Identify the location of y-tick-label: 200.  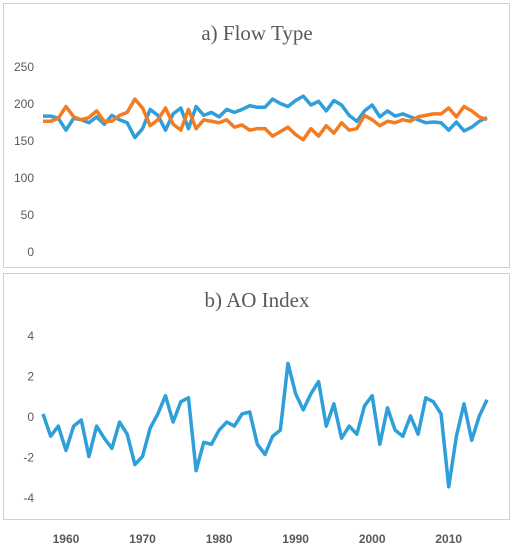
(24, 104).